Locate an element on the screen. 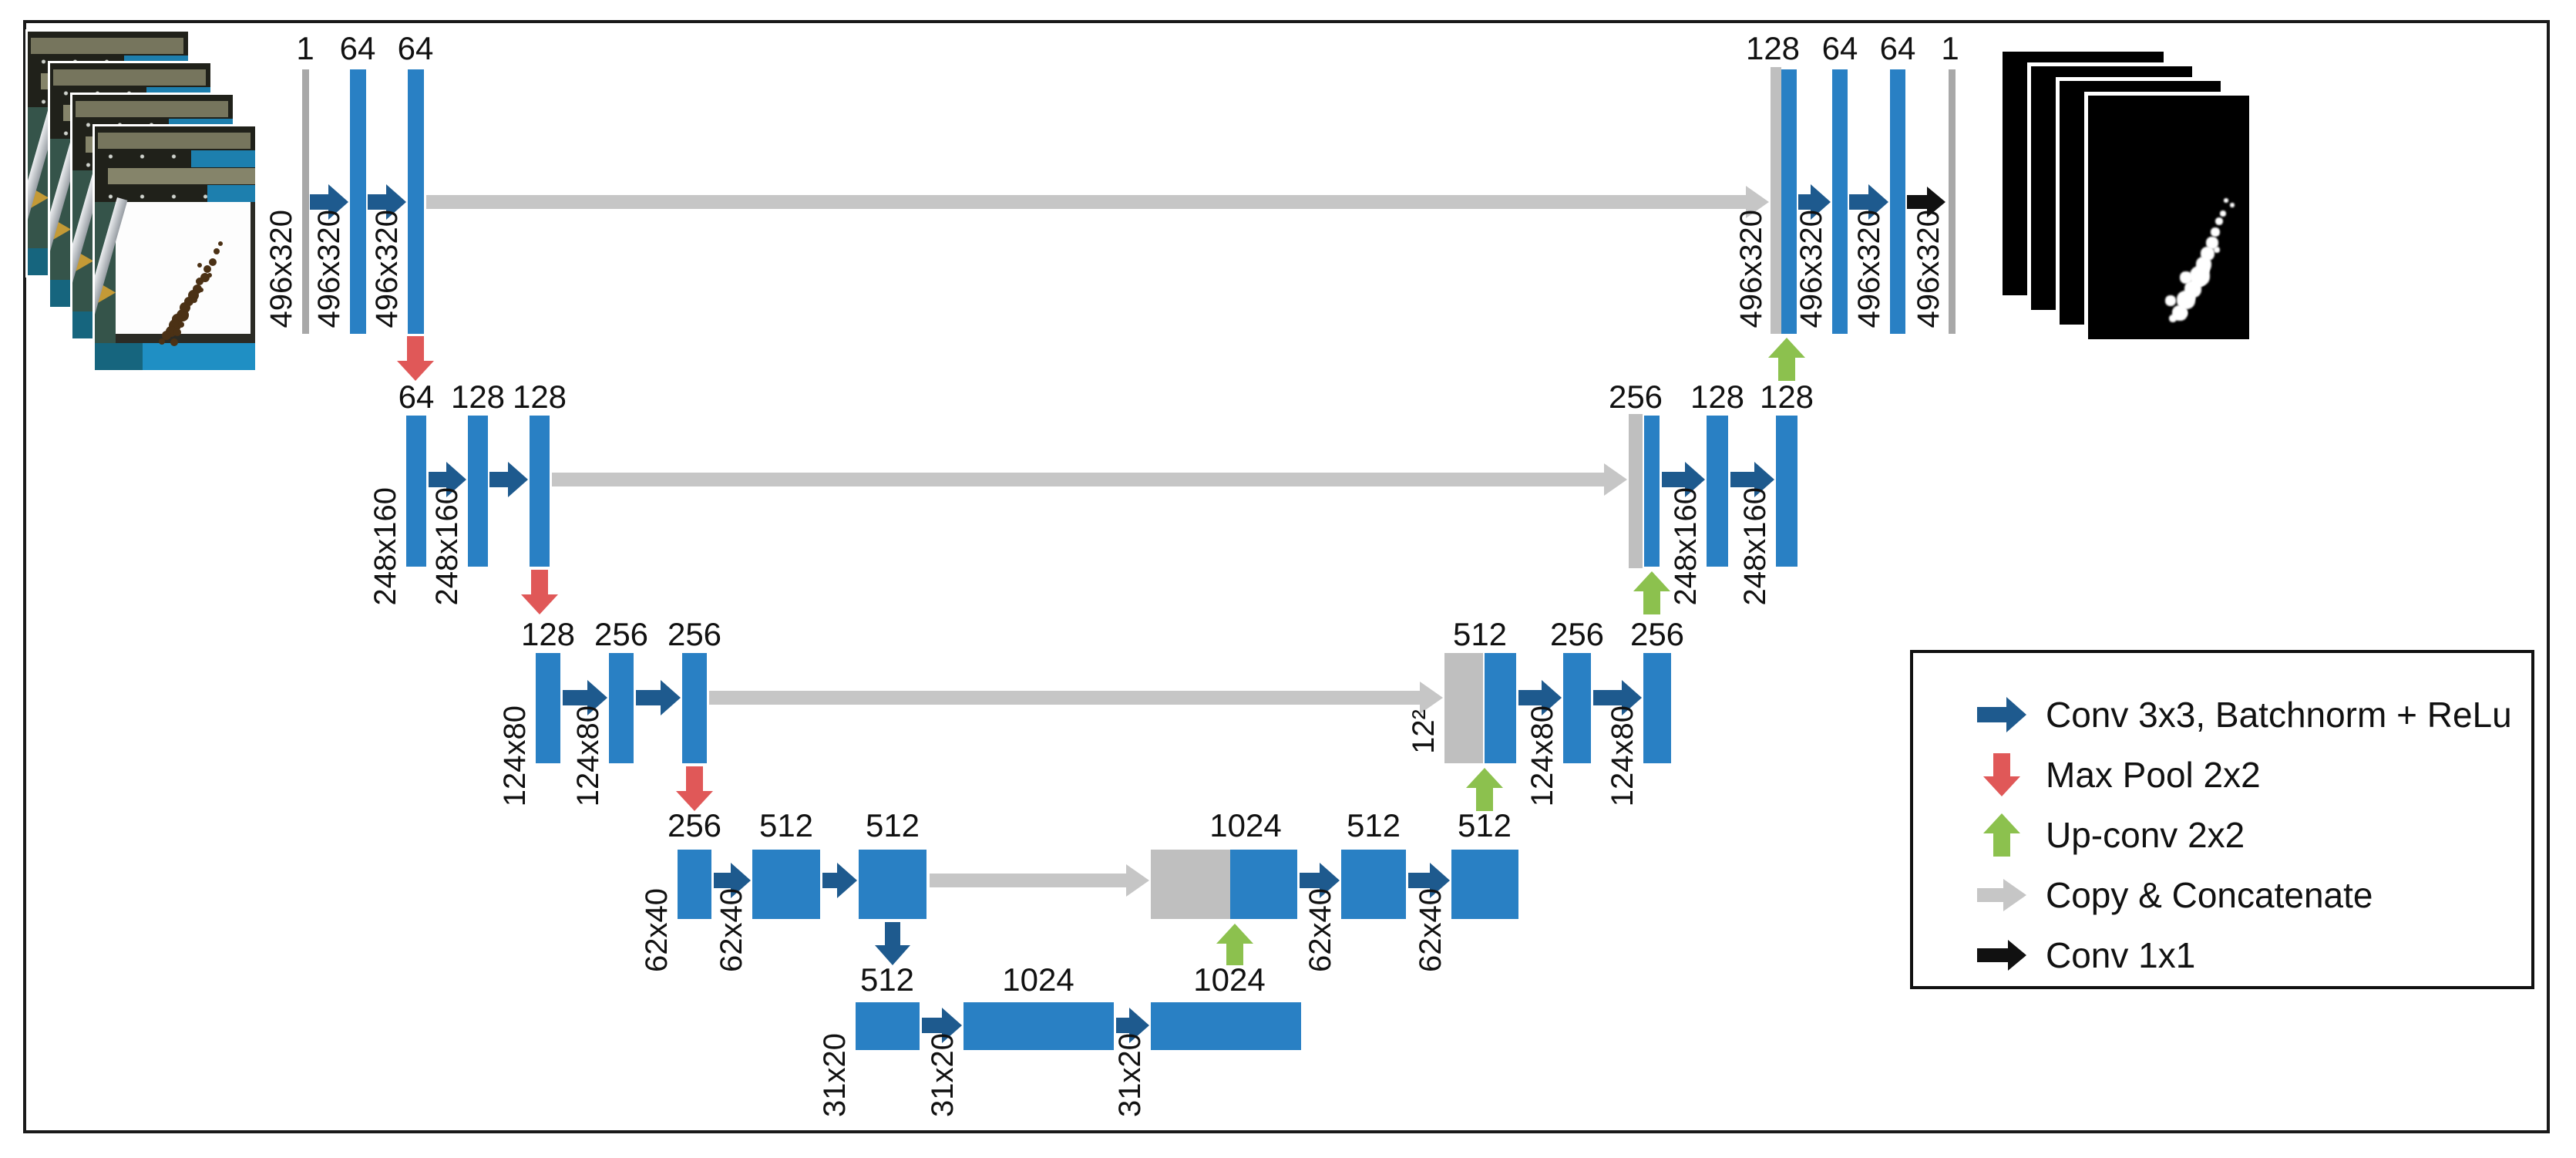 The height and width of the screenshot is (1158, 2576). photo-white-window is located at coordinates (185, 267).